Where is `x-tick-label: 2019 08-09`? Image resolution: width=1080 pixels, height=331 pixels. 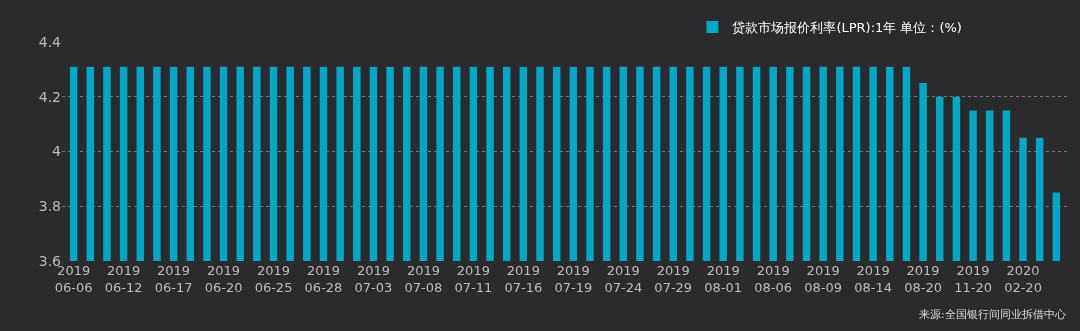
x-tick-label: 2019 08-09 is located at coordinates (823, 279).